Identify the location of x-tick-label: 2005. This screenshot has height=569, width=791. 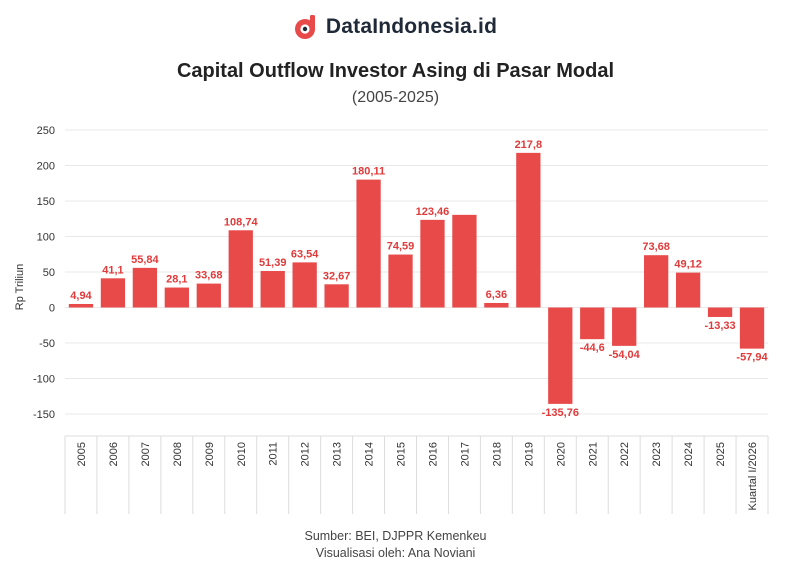
(82, 454).